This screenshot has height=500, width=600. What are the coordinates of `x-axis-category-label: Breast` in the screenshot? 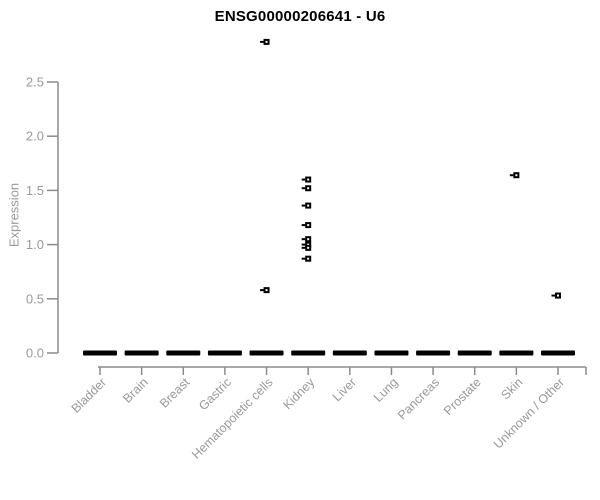 It's located at (175, 393).